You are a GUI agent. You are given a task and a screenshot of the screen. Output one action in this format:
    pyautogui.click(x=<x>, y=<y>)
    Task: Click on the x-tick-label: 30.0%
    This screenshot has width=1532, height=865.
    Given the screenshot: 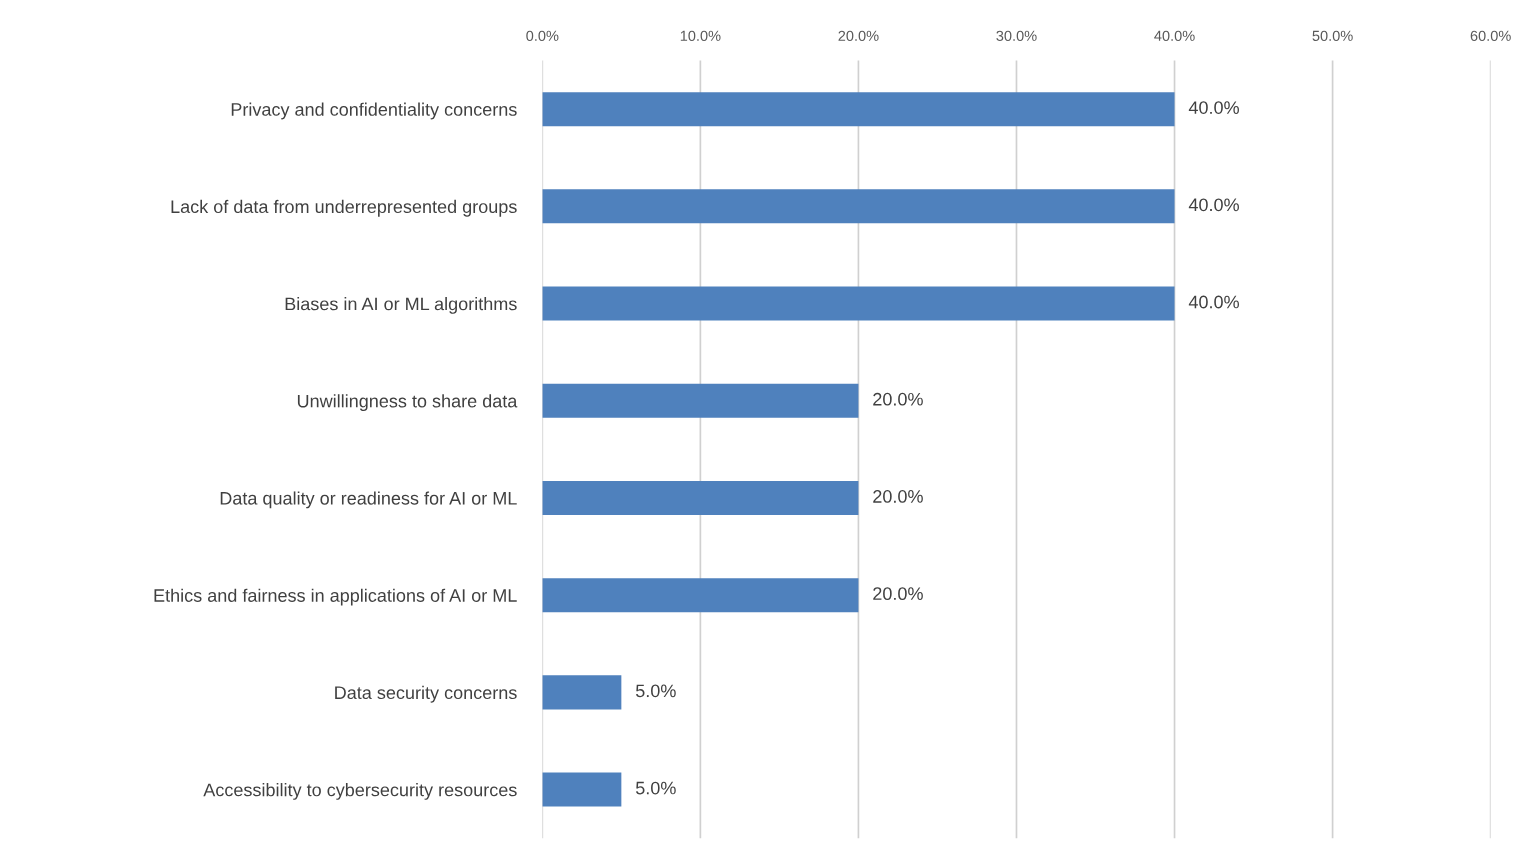 What is the action you would take?
    pyautogui.click(x=1016, y=35)
    